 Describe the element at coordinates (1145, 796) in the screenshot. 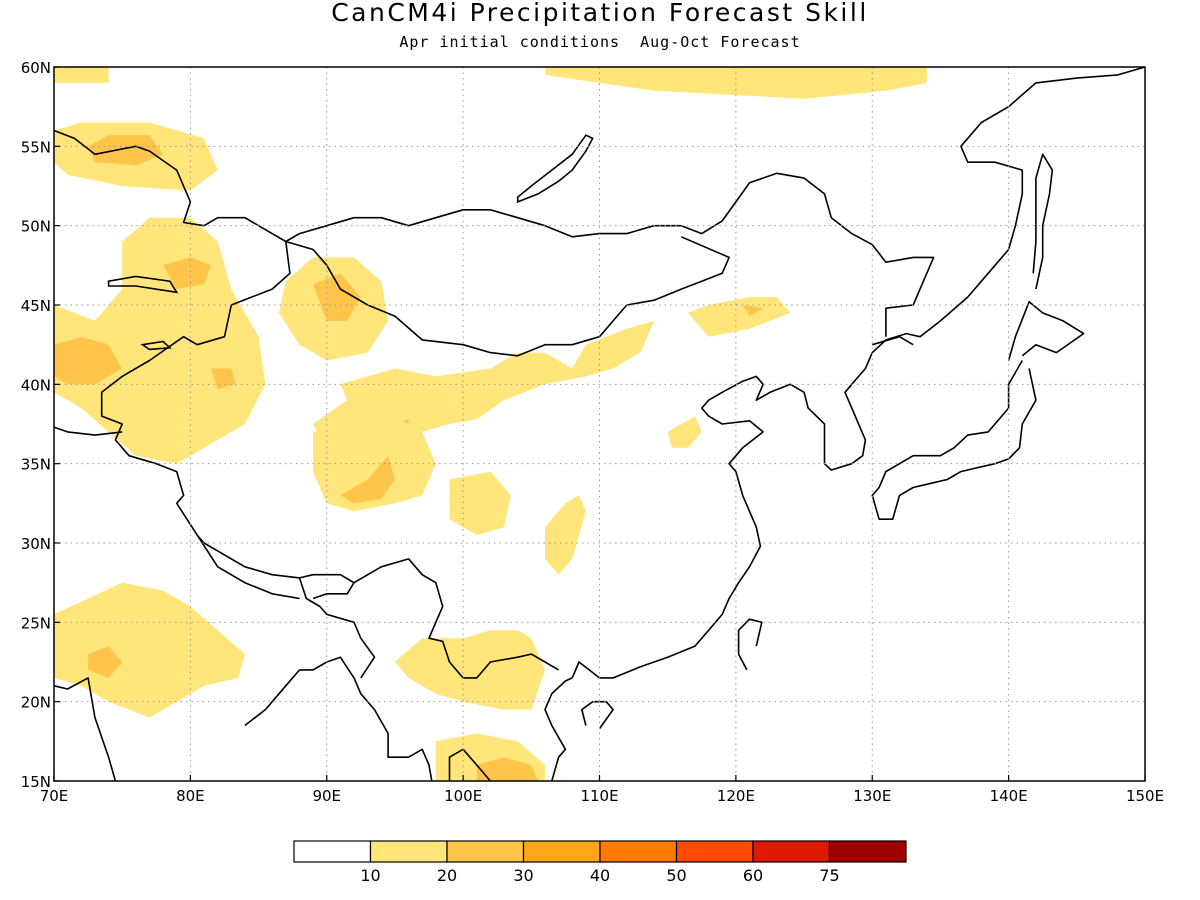

I see `tick-label-lon-150: 150E` at that location.